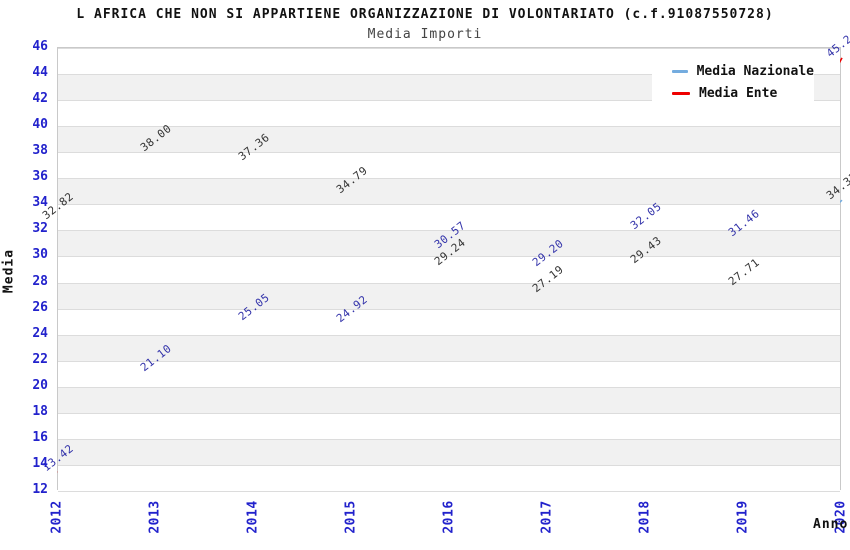  Describe the element at coordinates (40, 333) in the screenshot. I see `y-tick-label: 24` at that location.